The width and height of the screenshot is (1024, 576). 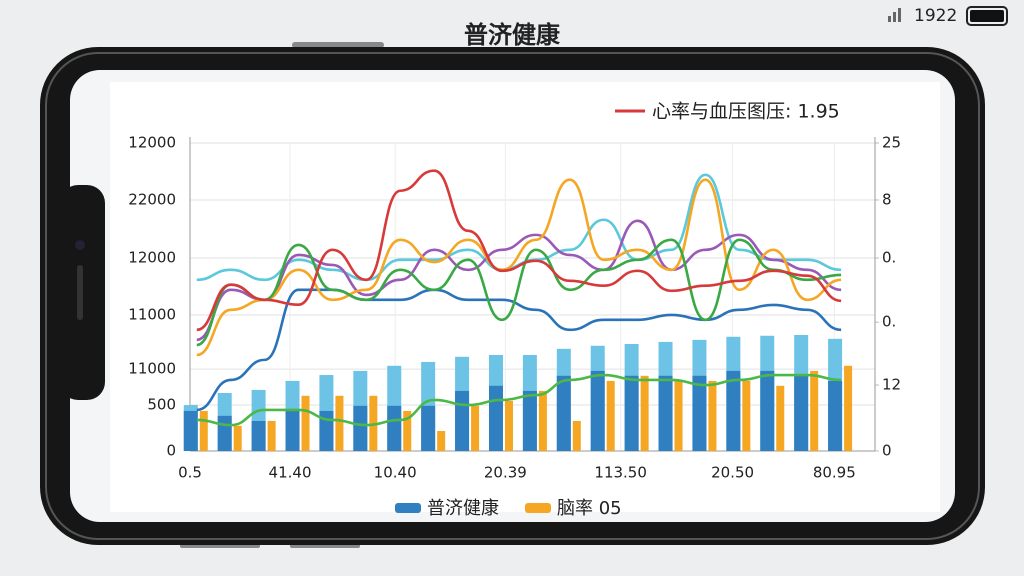 What do you see at coordinates (512, 35) in the screenshot?
I see `app-title: 普济健康` at bounding box center [512, 35].